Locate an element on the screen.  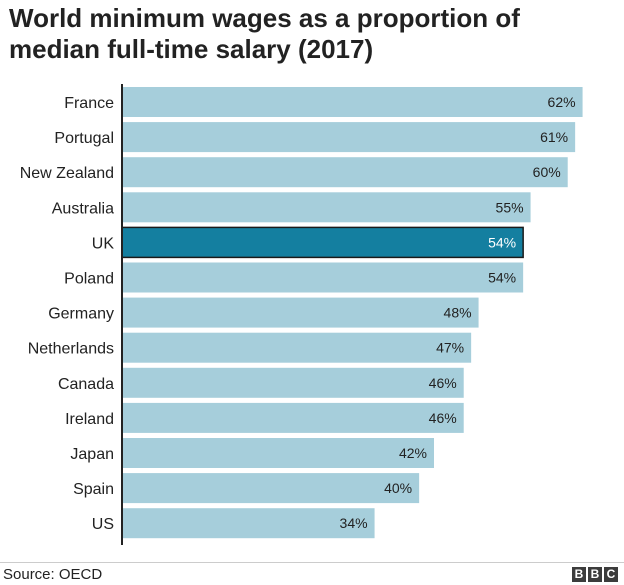
value-label: 40% is located at coordinates (398, 488).